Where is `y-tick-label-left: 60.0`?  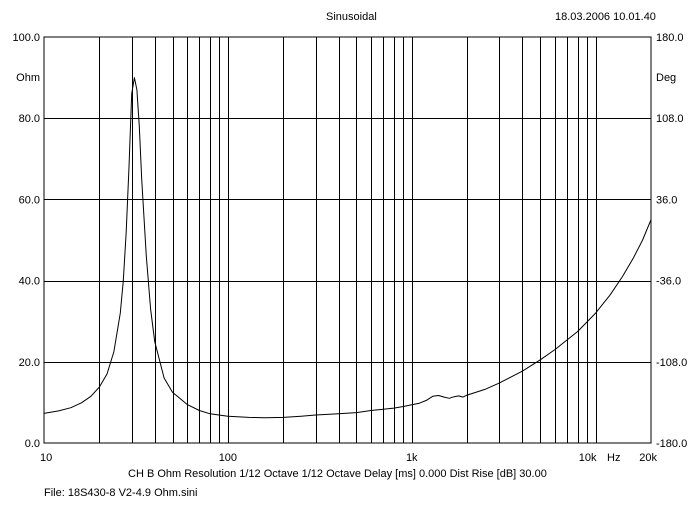
y-tick-label-left: 60.0 is located at coordinates (29, 200).